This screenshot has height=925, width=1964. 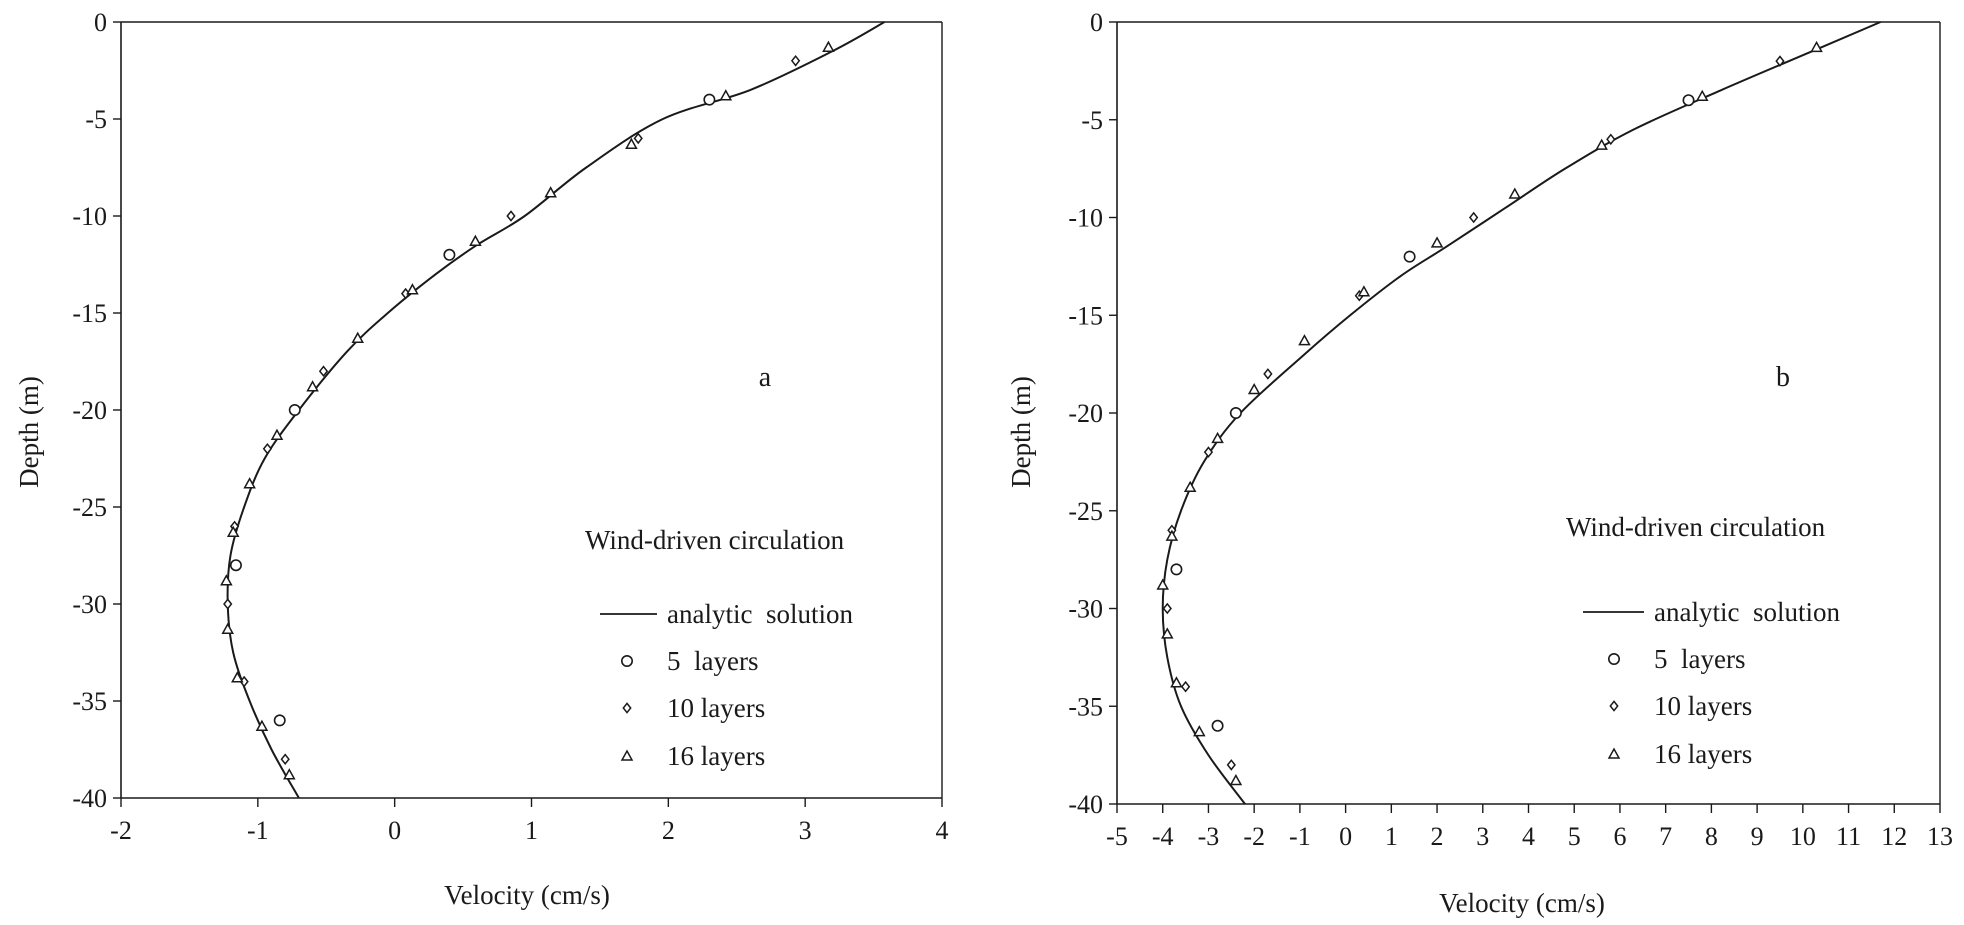 What do you see at coordinates (1665, 836) in the screenshot?
I see `x-tick-label: 7` at bounding box center [1665, 836].